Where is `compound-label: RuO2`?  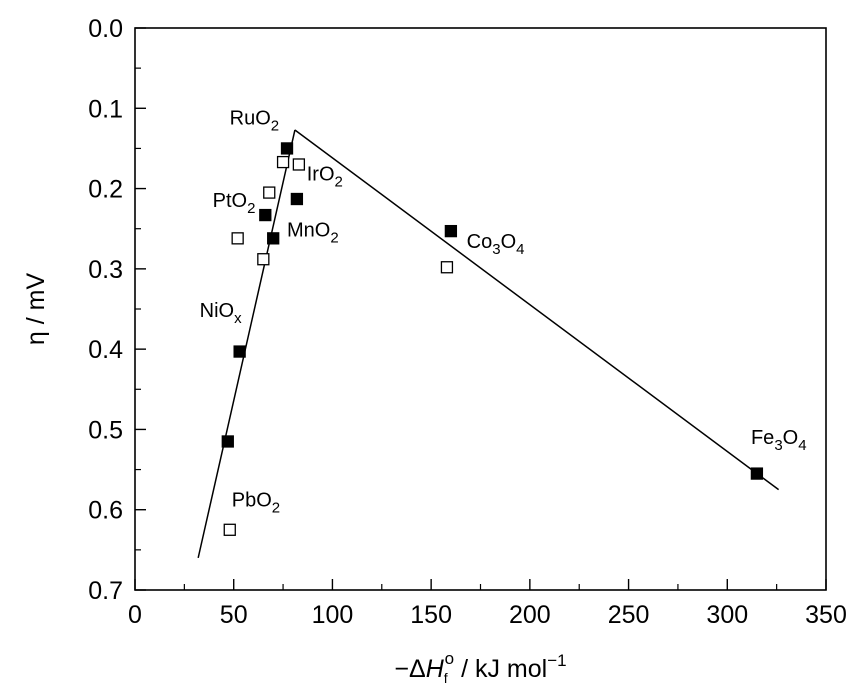 compound-label: RuO2 is located at coordinates (254, 120).